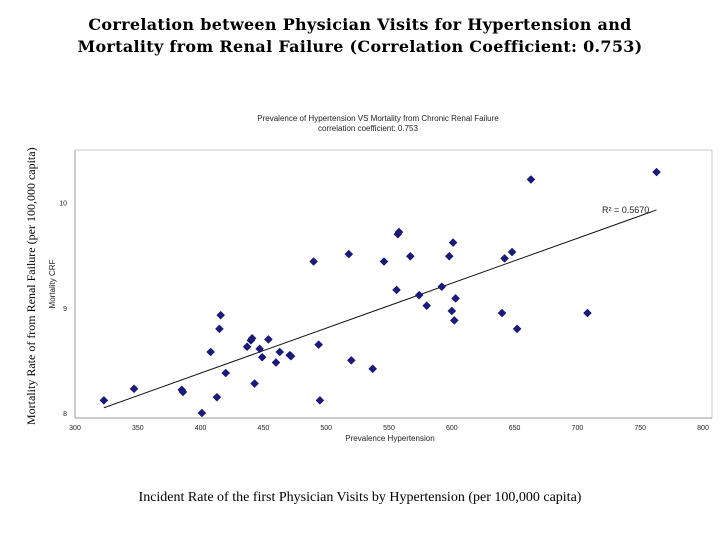 The width and height of the screenshot is (720, 540). I want to click on x-tick-label: 450, so click(264, 428).